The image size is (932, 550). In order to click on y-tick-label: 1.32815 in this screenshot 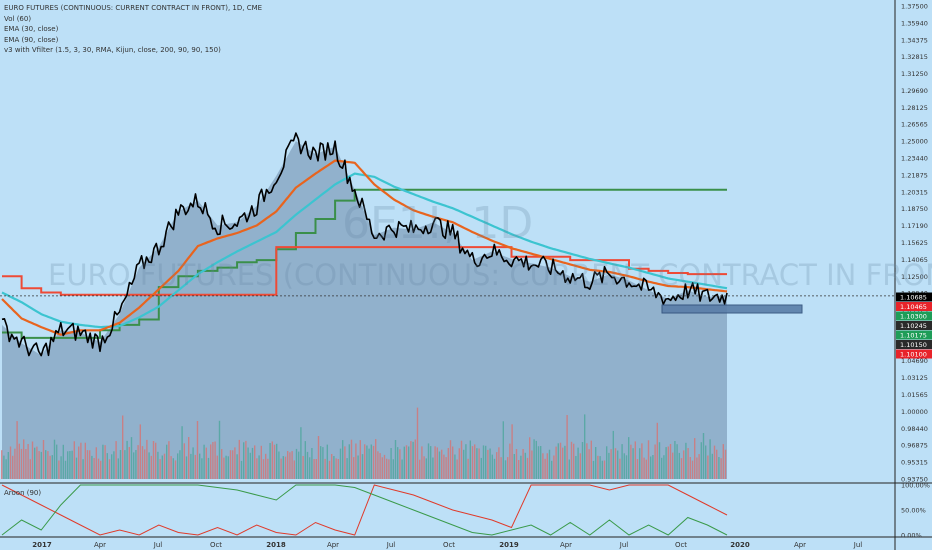, I will do `click(914, 57)`.